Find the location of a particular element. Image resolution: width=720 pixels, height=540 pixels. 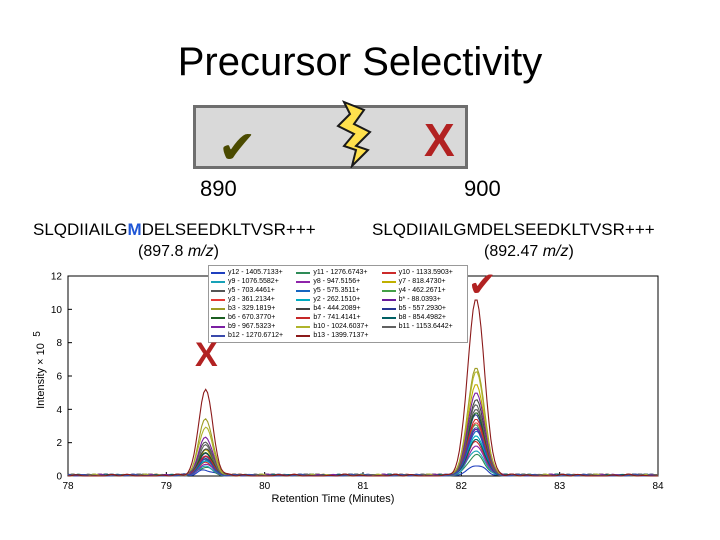

y-tick-label: 8 is located at coordinates (59, 343).